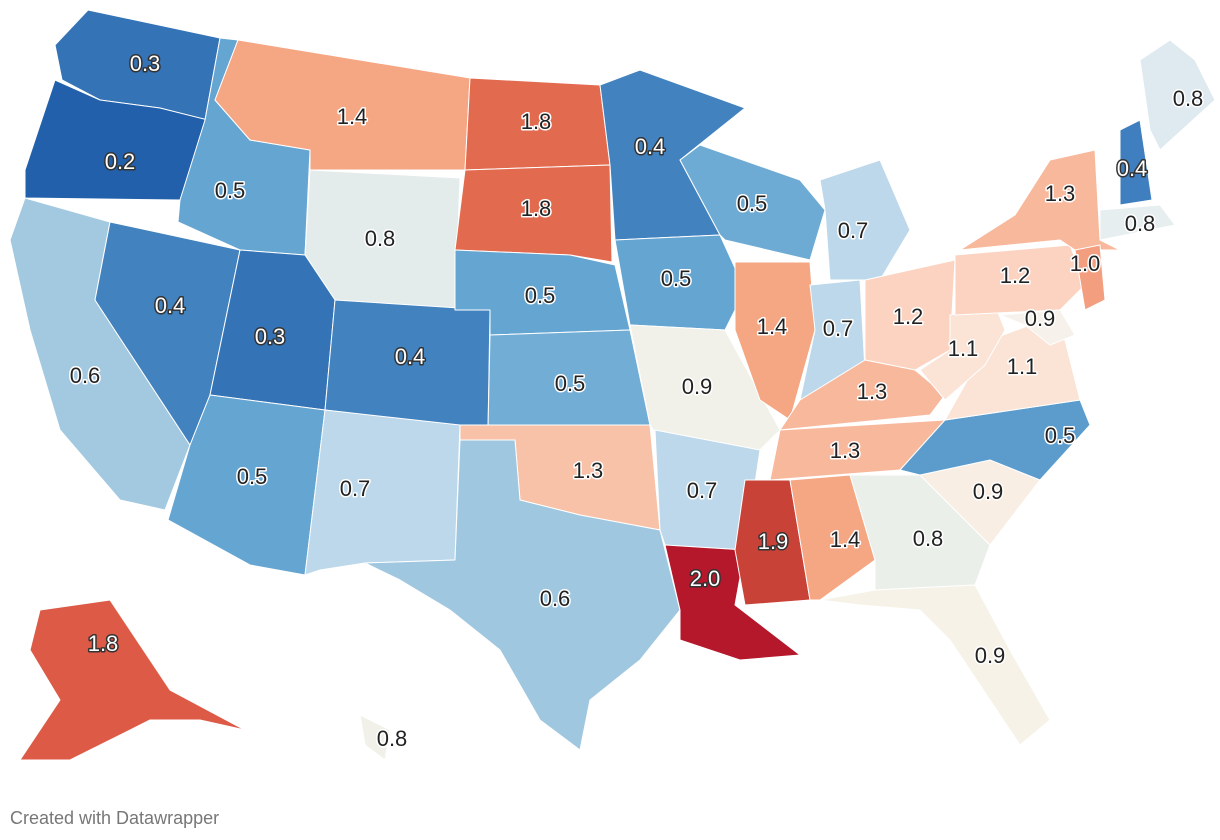 The image size is (1220, 840). I want to click on value-label: 1.9, so click(773, 541).